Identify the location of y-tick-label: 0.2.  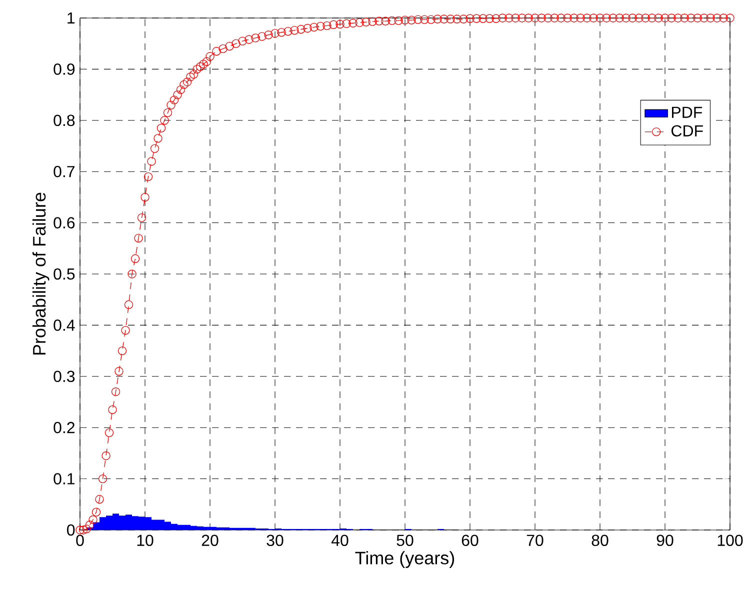
(64, 428).